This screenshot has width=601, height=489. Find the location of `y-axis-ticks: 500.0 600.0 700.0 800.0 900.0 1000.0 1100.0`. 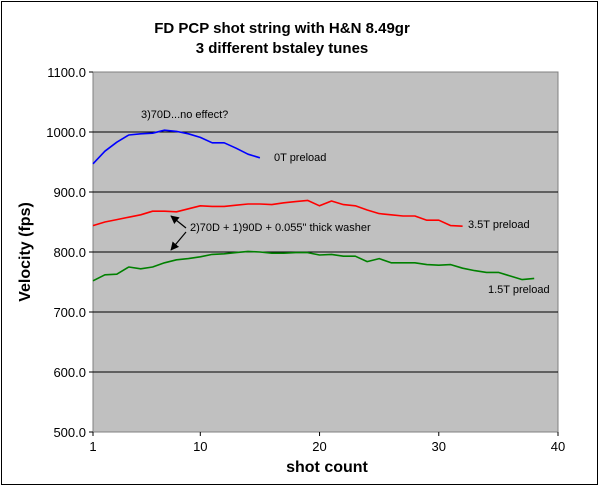

y-axis-ticks: 500.0 600.0 700.0 800.0 900.0 1000.0 1100.0 is located at coordinates (69, 252).